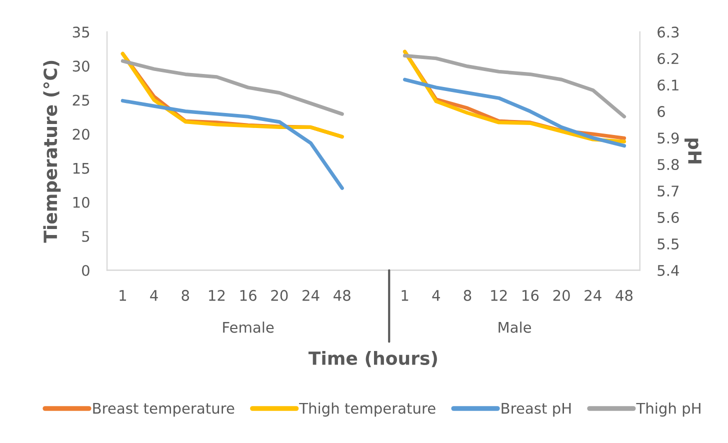 This screenshot has width=728, height=443. Describe the element at coordinates (668, 218) in the screenshot. I see `y2-tick-label: 5.6` at that location.